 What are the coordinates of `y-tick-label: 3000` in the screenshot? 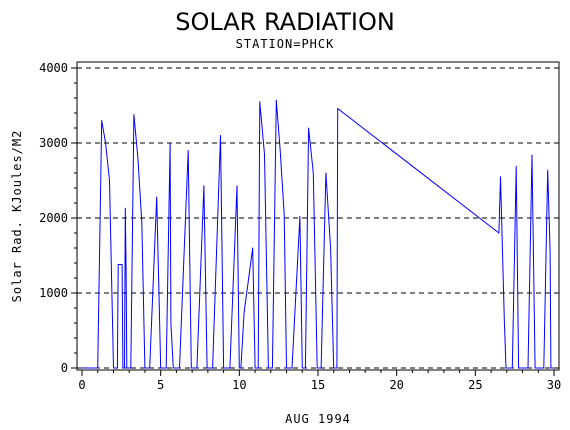 It's located at (53, 143).